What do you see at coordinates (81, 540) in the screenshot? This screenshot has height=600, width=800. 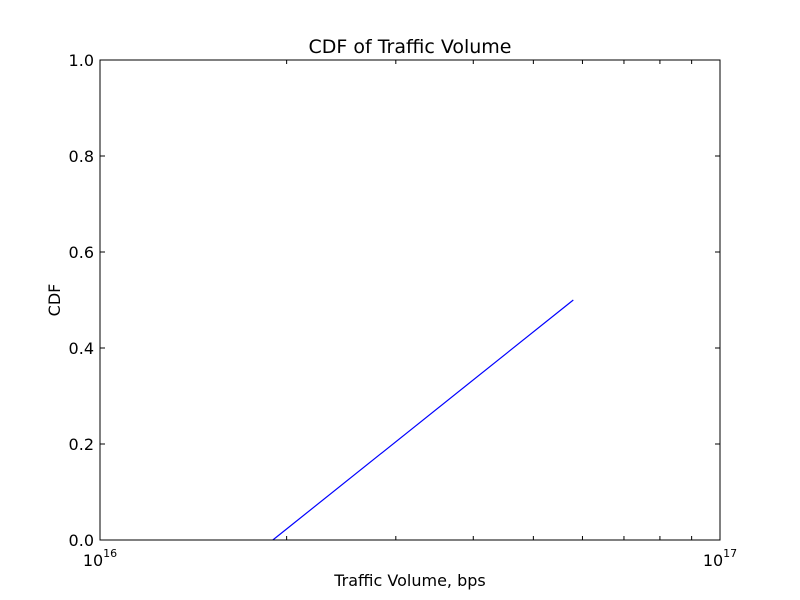 I see `y-tick-label: 0.0` at bounding box center [81, 540].